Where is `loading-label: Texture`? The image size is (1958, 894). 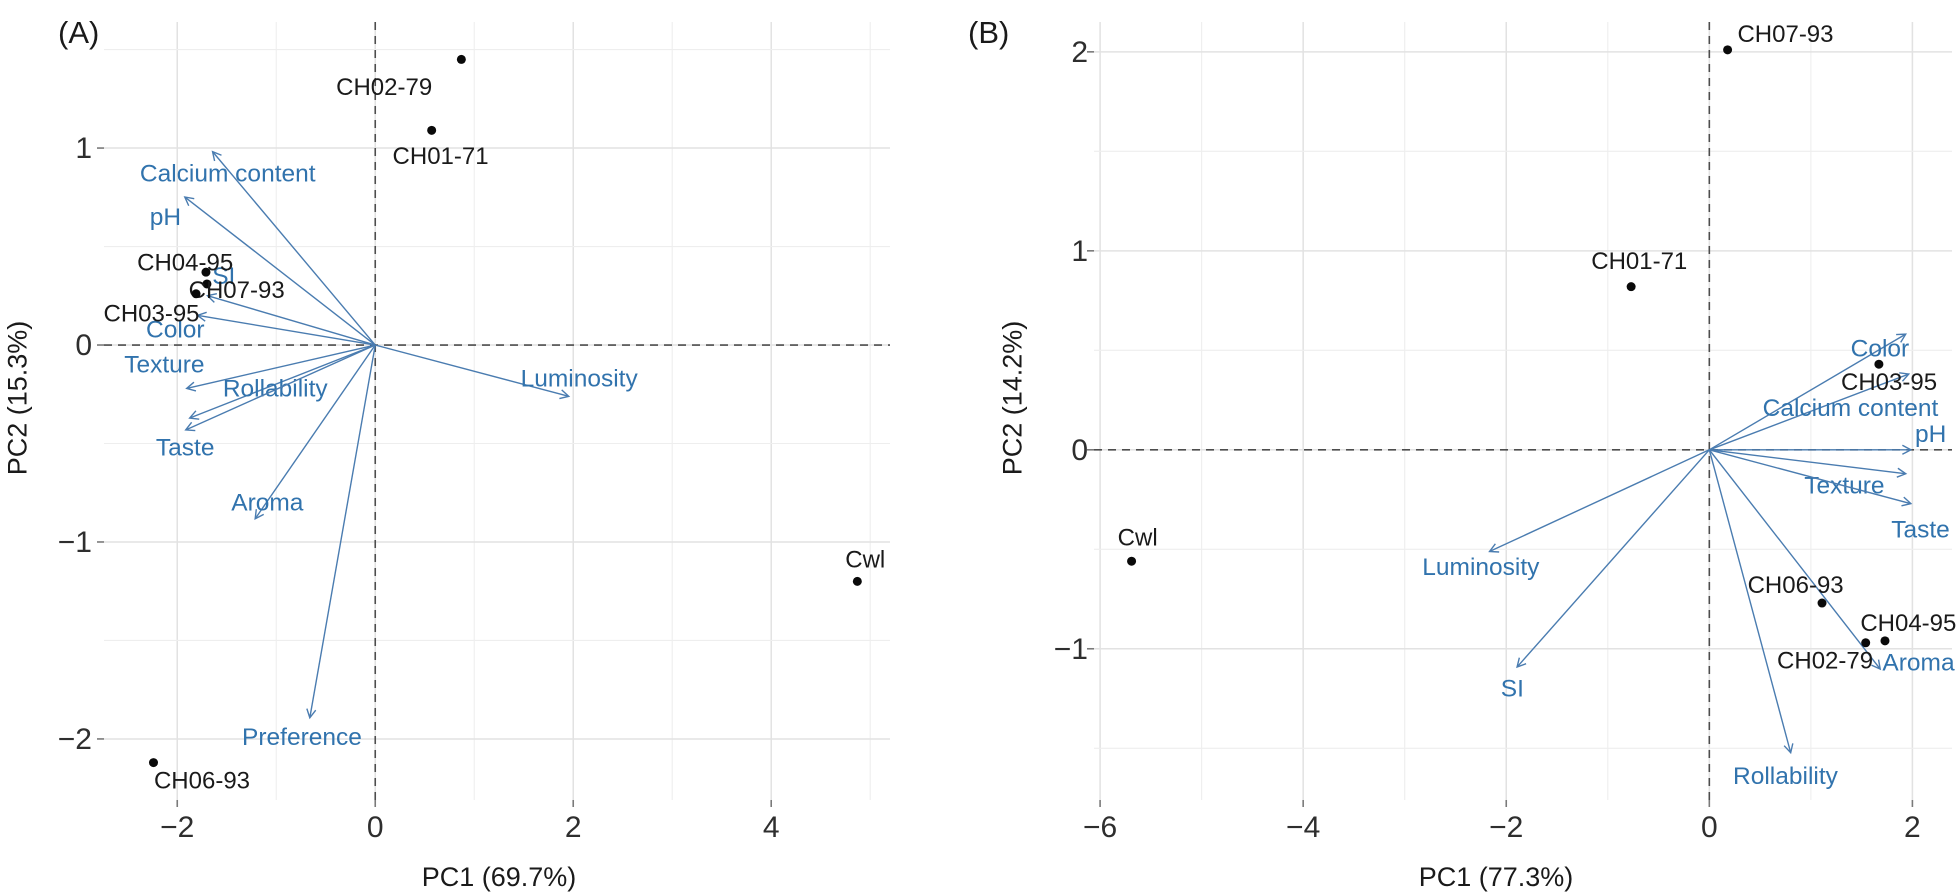
loading-label: Texture is located at coordinates (164, 365).